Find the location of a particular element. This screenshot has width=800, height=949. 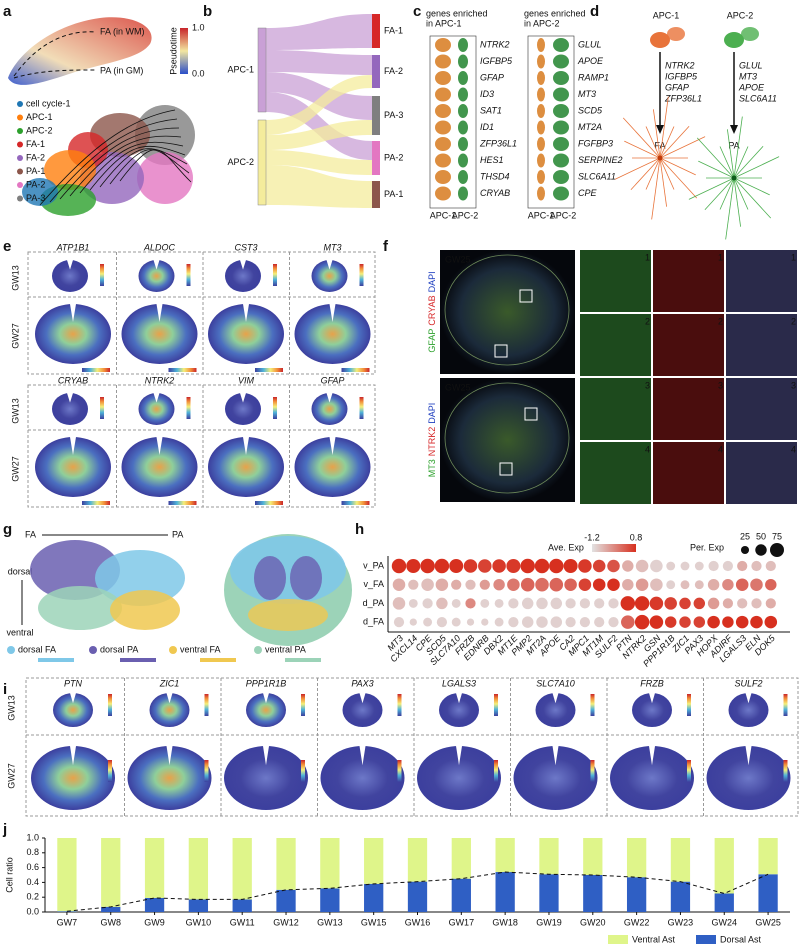

gene-label: GFAP is located at coordinates (677, 87).